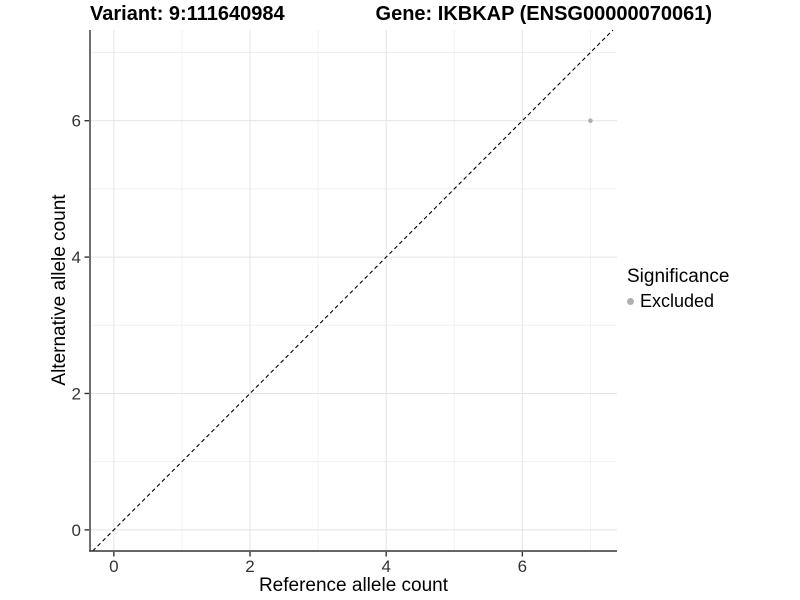 This screenshot has height=600, width=800. What do you see at coordinates (113, 566) in the screenshot?
I see `x-tick-label: 0` at bounding box center [113, 566].